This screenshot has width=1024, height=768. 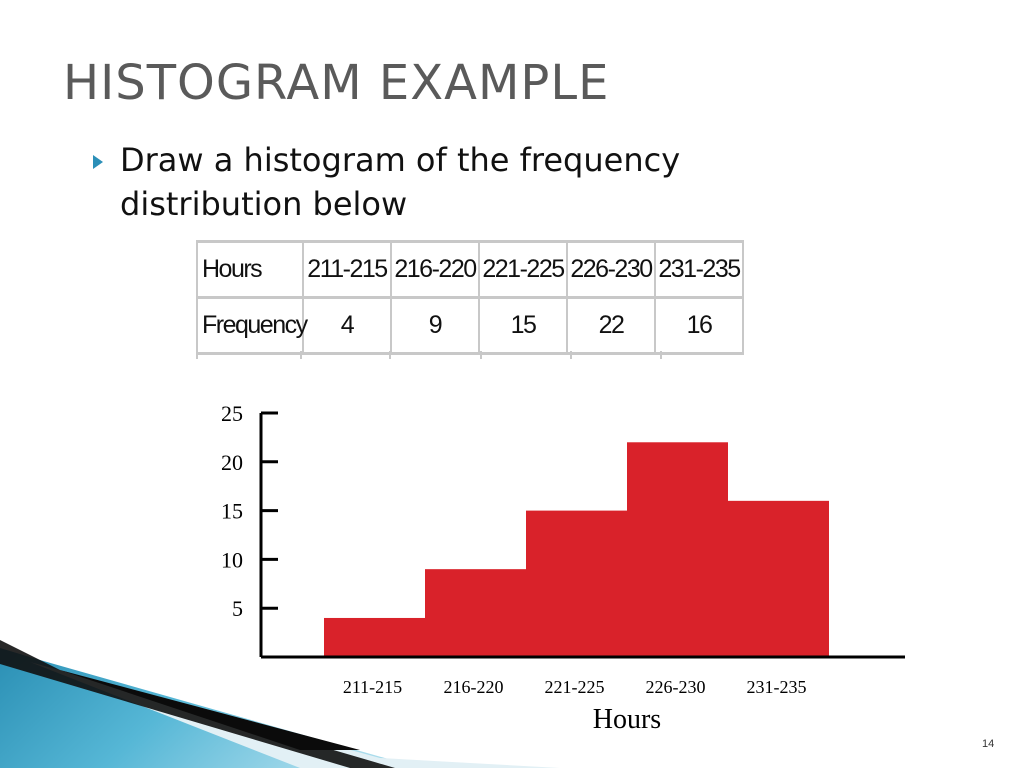 I want to click on y-tick-label-10: 10, so click(x=232, y=559).